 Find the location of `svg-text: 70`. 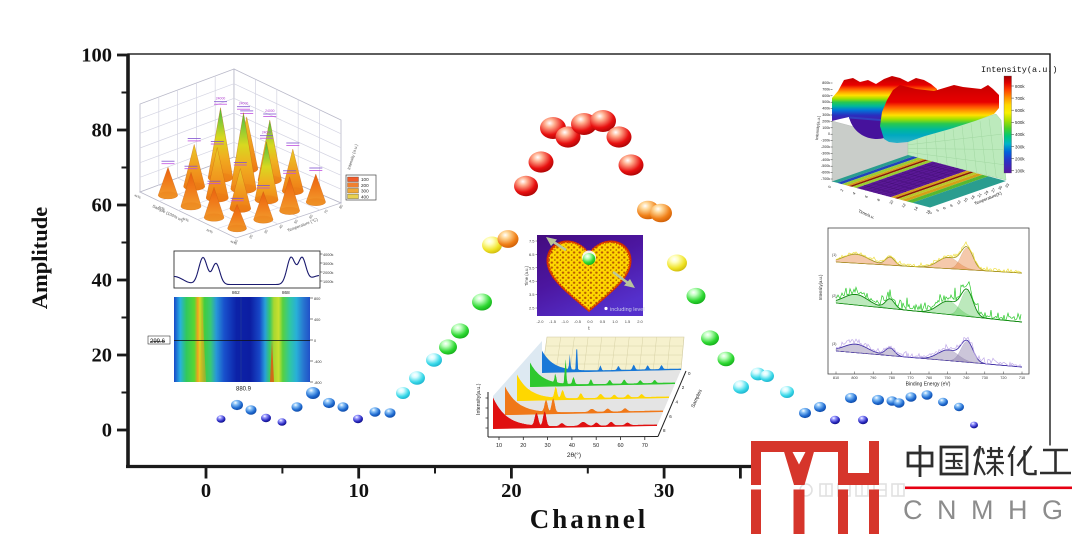

svg-text: 70 is located at coordinates (645, 446).